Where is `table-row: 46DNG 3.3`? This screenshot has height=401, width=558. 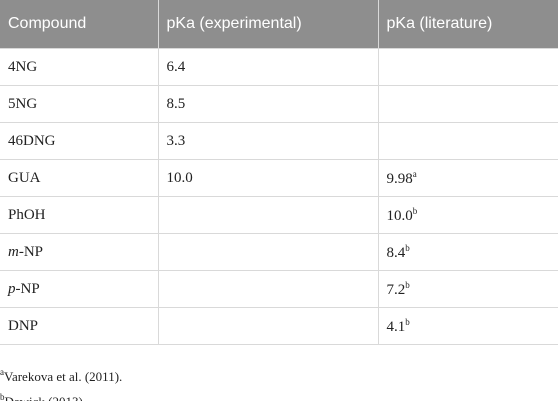 table-row: 46DNG 3.3 is located at coordinates (279, 141).